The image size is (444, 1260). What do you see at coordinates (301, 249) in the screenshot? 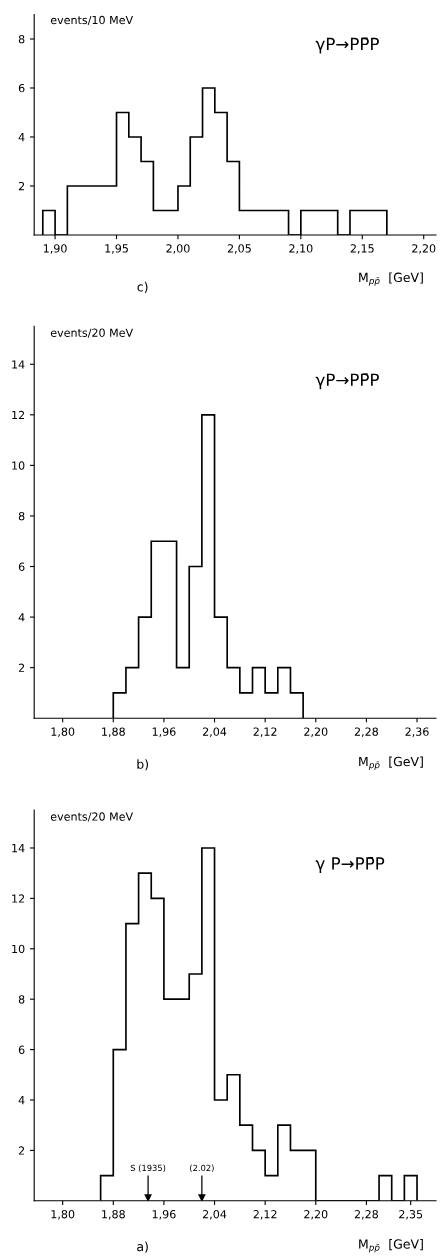
I see `x-tick-label: 2,10` at bounding box center [301, 249].